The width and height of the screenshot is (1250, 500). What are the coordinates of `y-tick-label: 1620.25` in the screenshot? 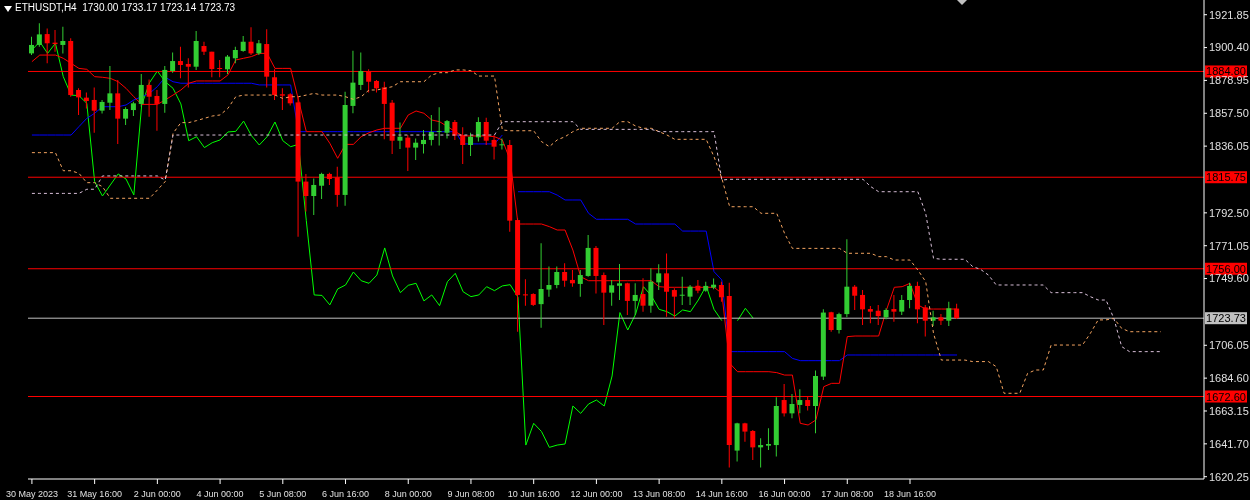 It's located at (1229, 476).